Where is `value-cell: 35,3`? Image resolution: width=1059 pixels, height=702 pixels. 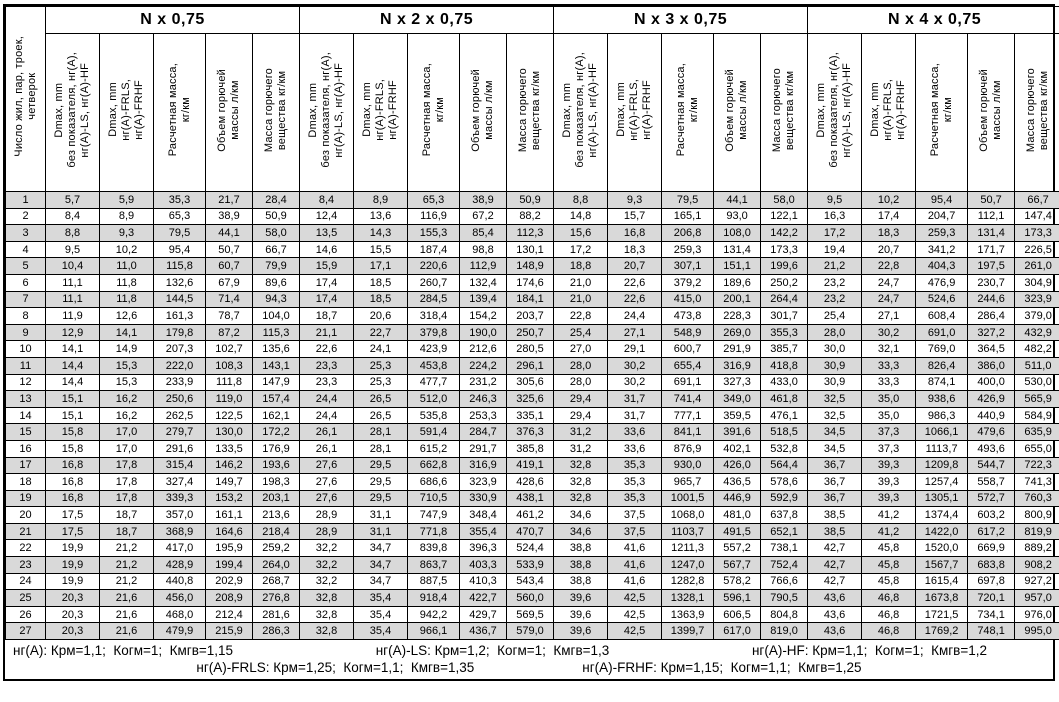
value-cell: 35,3 is located at coordinates (635, 482).